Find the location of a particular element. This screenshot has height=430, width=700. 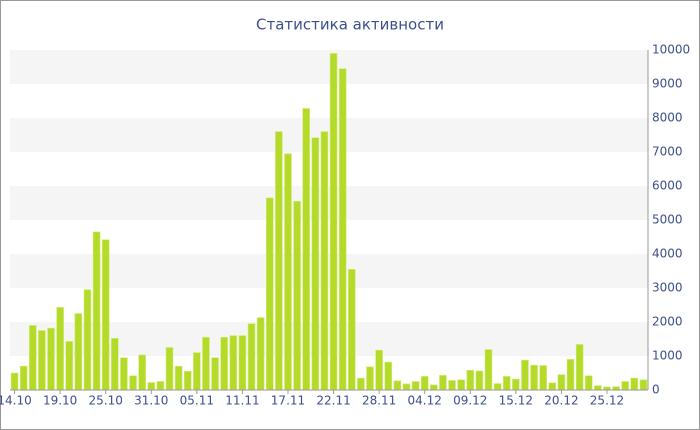

y-tick-label: 4000 is located at coordinates (667, 254).